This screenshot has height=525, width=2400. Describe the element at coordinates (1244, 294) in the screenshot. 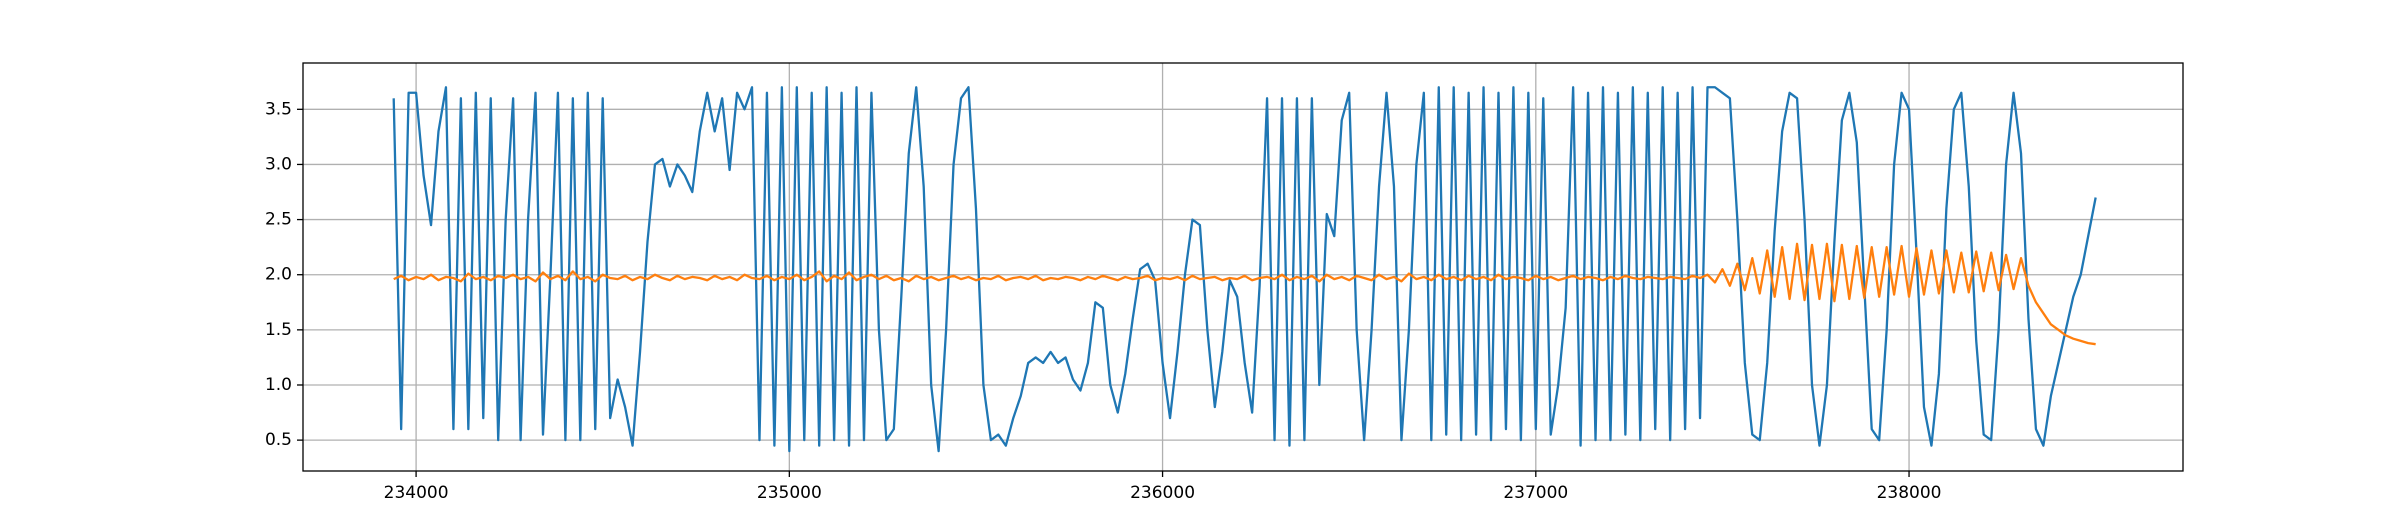

I see `data-line` at that location.